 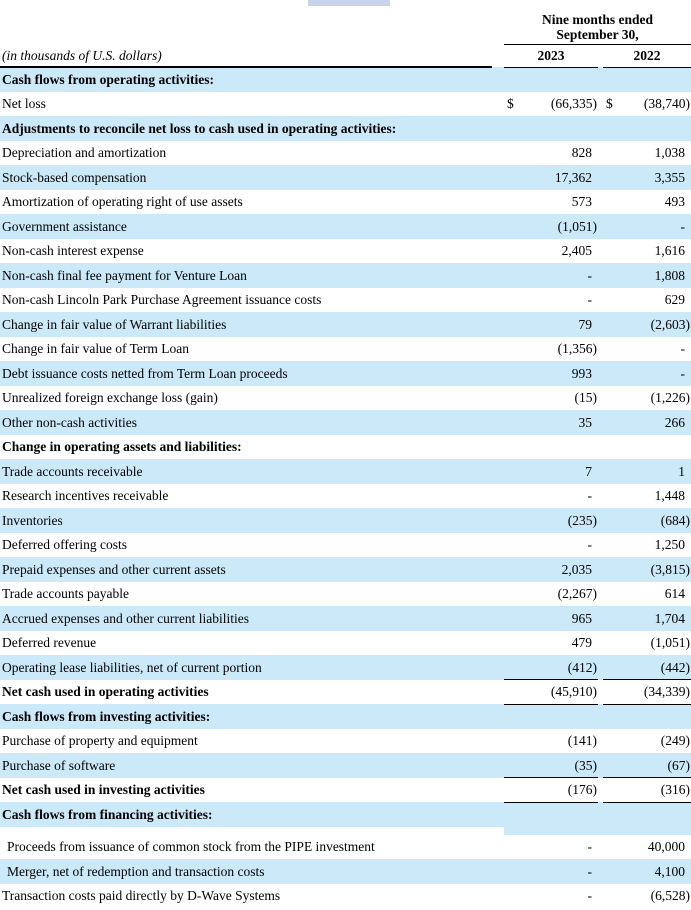 I want to click on value-2023: (2,267), so click(x=577, y=594).